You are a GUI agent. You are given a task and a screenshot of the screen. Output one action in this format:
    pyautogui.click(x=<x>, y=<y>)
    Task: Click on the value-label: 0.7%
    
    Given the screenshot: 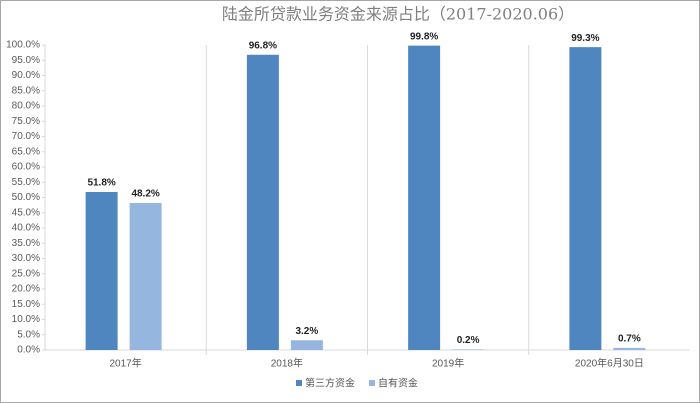 What is the action you would take?
    pyautogui.click(x=629, y=339)
    